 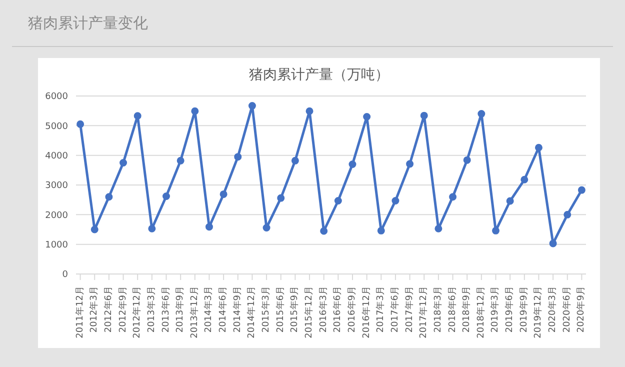 I want to click on x-tick-label: 2017年9月, so click(x=409, y=309).